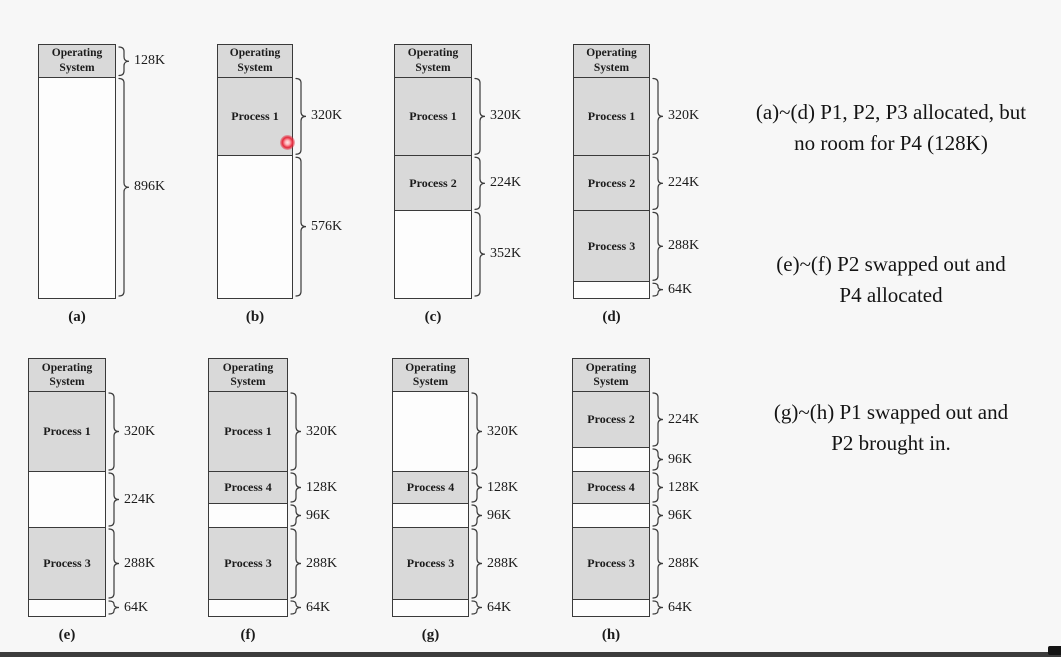  I want to click on caption-g-h-line1: (g)~(h) P1 swapped out and, so click(891, 412).